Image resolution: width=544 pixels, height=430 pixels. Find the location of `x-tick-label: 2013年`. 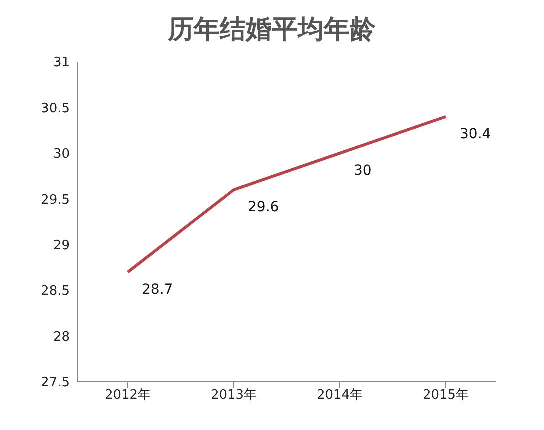

x-tick-label: 2013年 is located at coordinates (234, 396).